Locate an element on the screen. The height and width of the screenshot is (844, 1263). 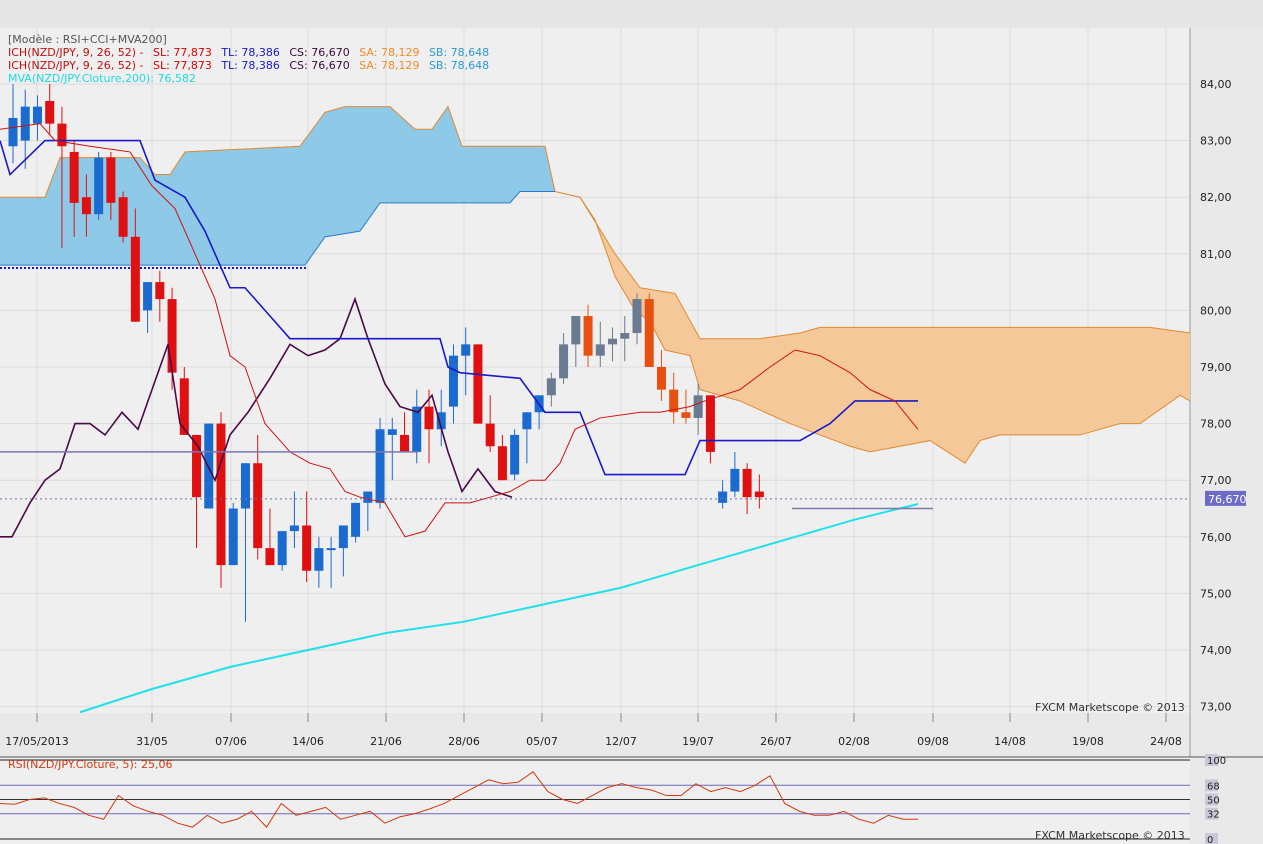
x-tick-label: 26/07 is located at coordinates (776, 741).